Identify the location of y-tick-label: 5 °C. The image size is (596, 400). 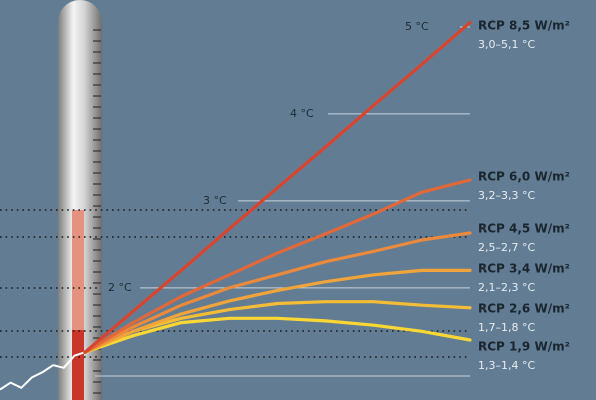
(417, 26).